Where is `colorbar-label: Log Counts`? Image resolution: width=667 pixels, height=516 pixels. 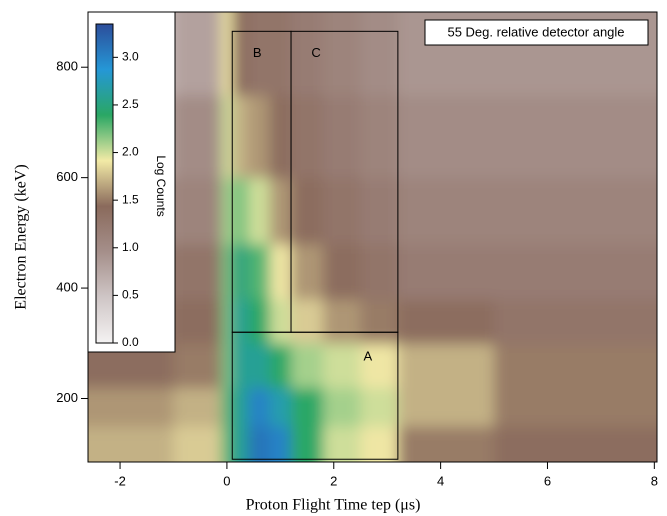
colorbar-label: Log Counts is located at coordinates (161, 185).